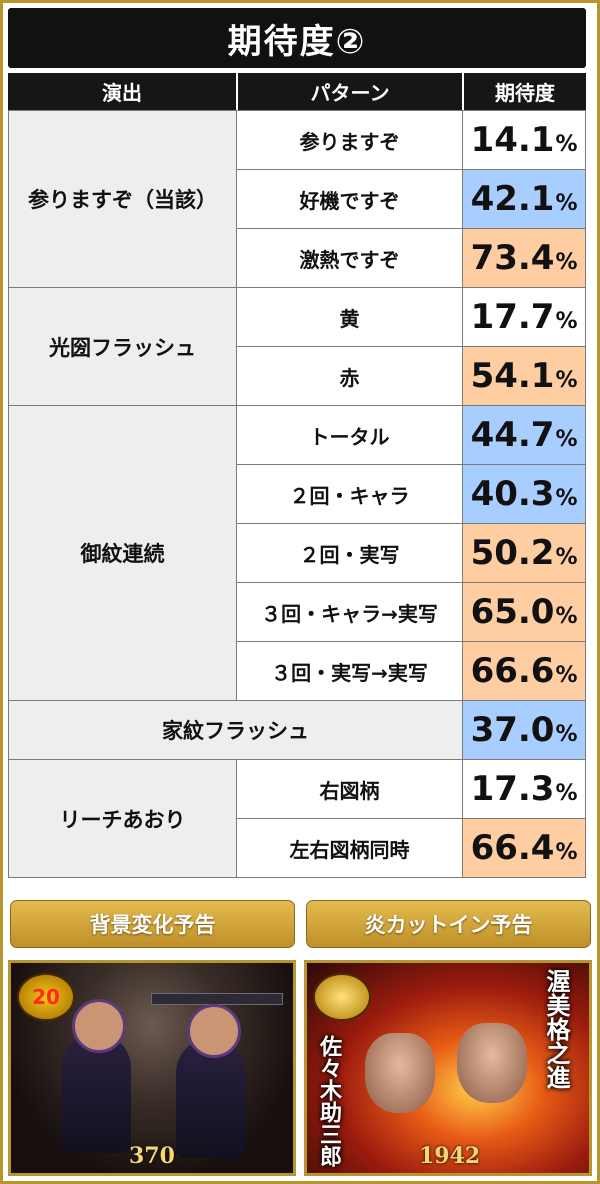  I want to click on pattern-cell: トータル, so click(350, 435).